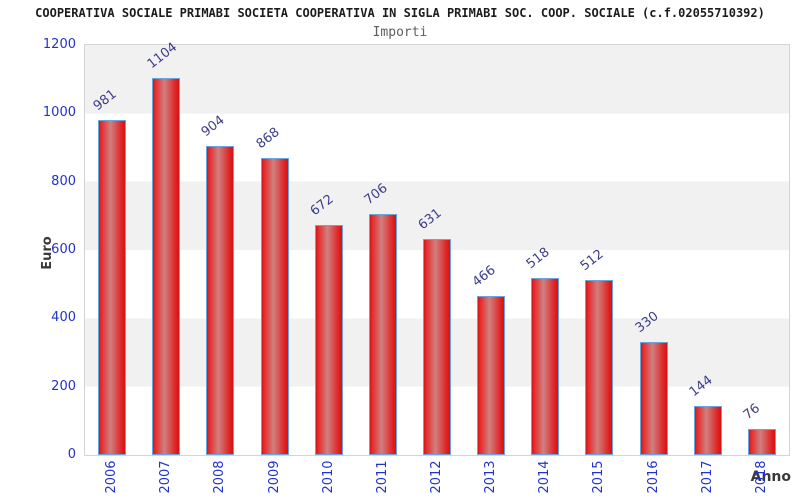 Image resolution: width=800 pixels, height=500 pixels. I want to click on x-tick-2016: 2016, so click(653, 477).